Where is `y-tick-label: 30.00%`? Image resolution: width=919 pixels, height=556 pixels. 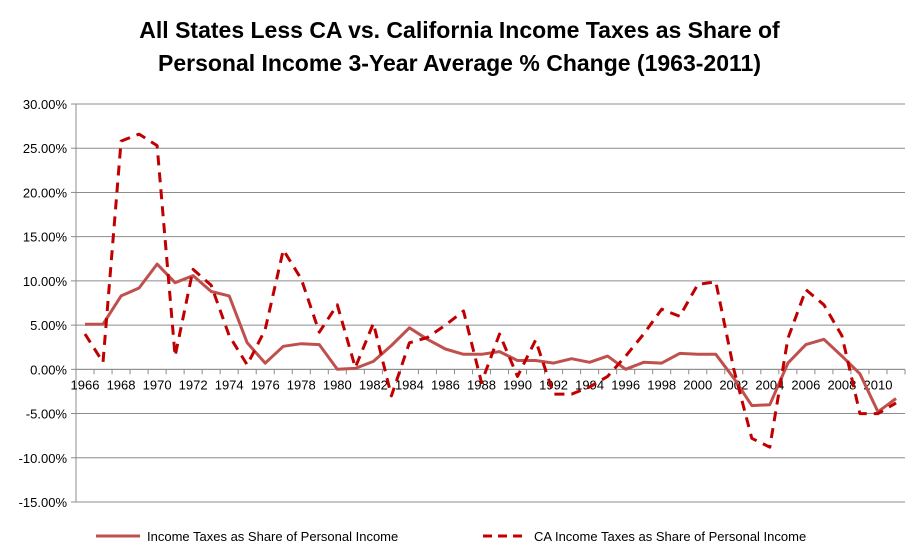 y-tick-label: 30.00% is located at coordinates (45, 104).